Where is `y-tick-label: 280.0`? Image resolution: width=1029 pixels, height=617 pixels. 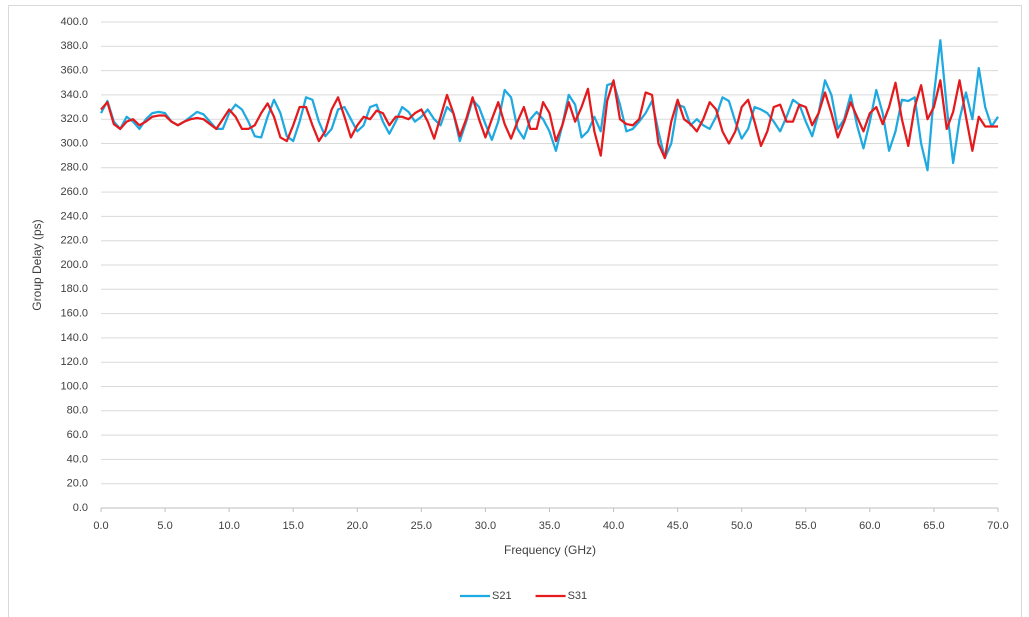
y-tick-label: 280.0 is located at coordinates (74, 168).